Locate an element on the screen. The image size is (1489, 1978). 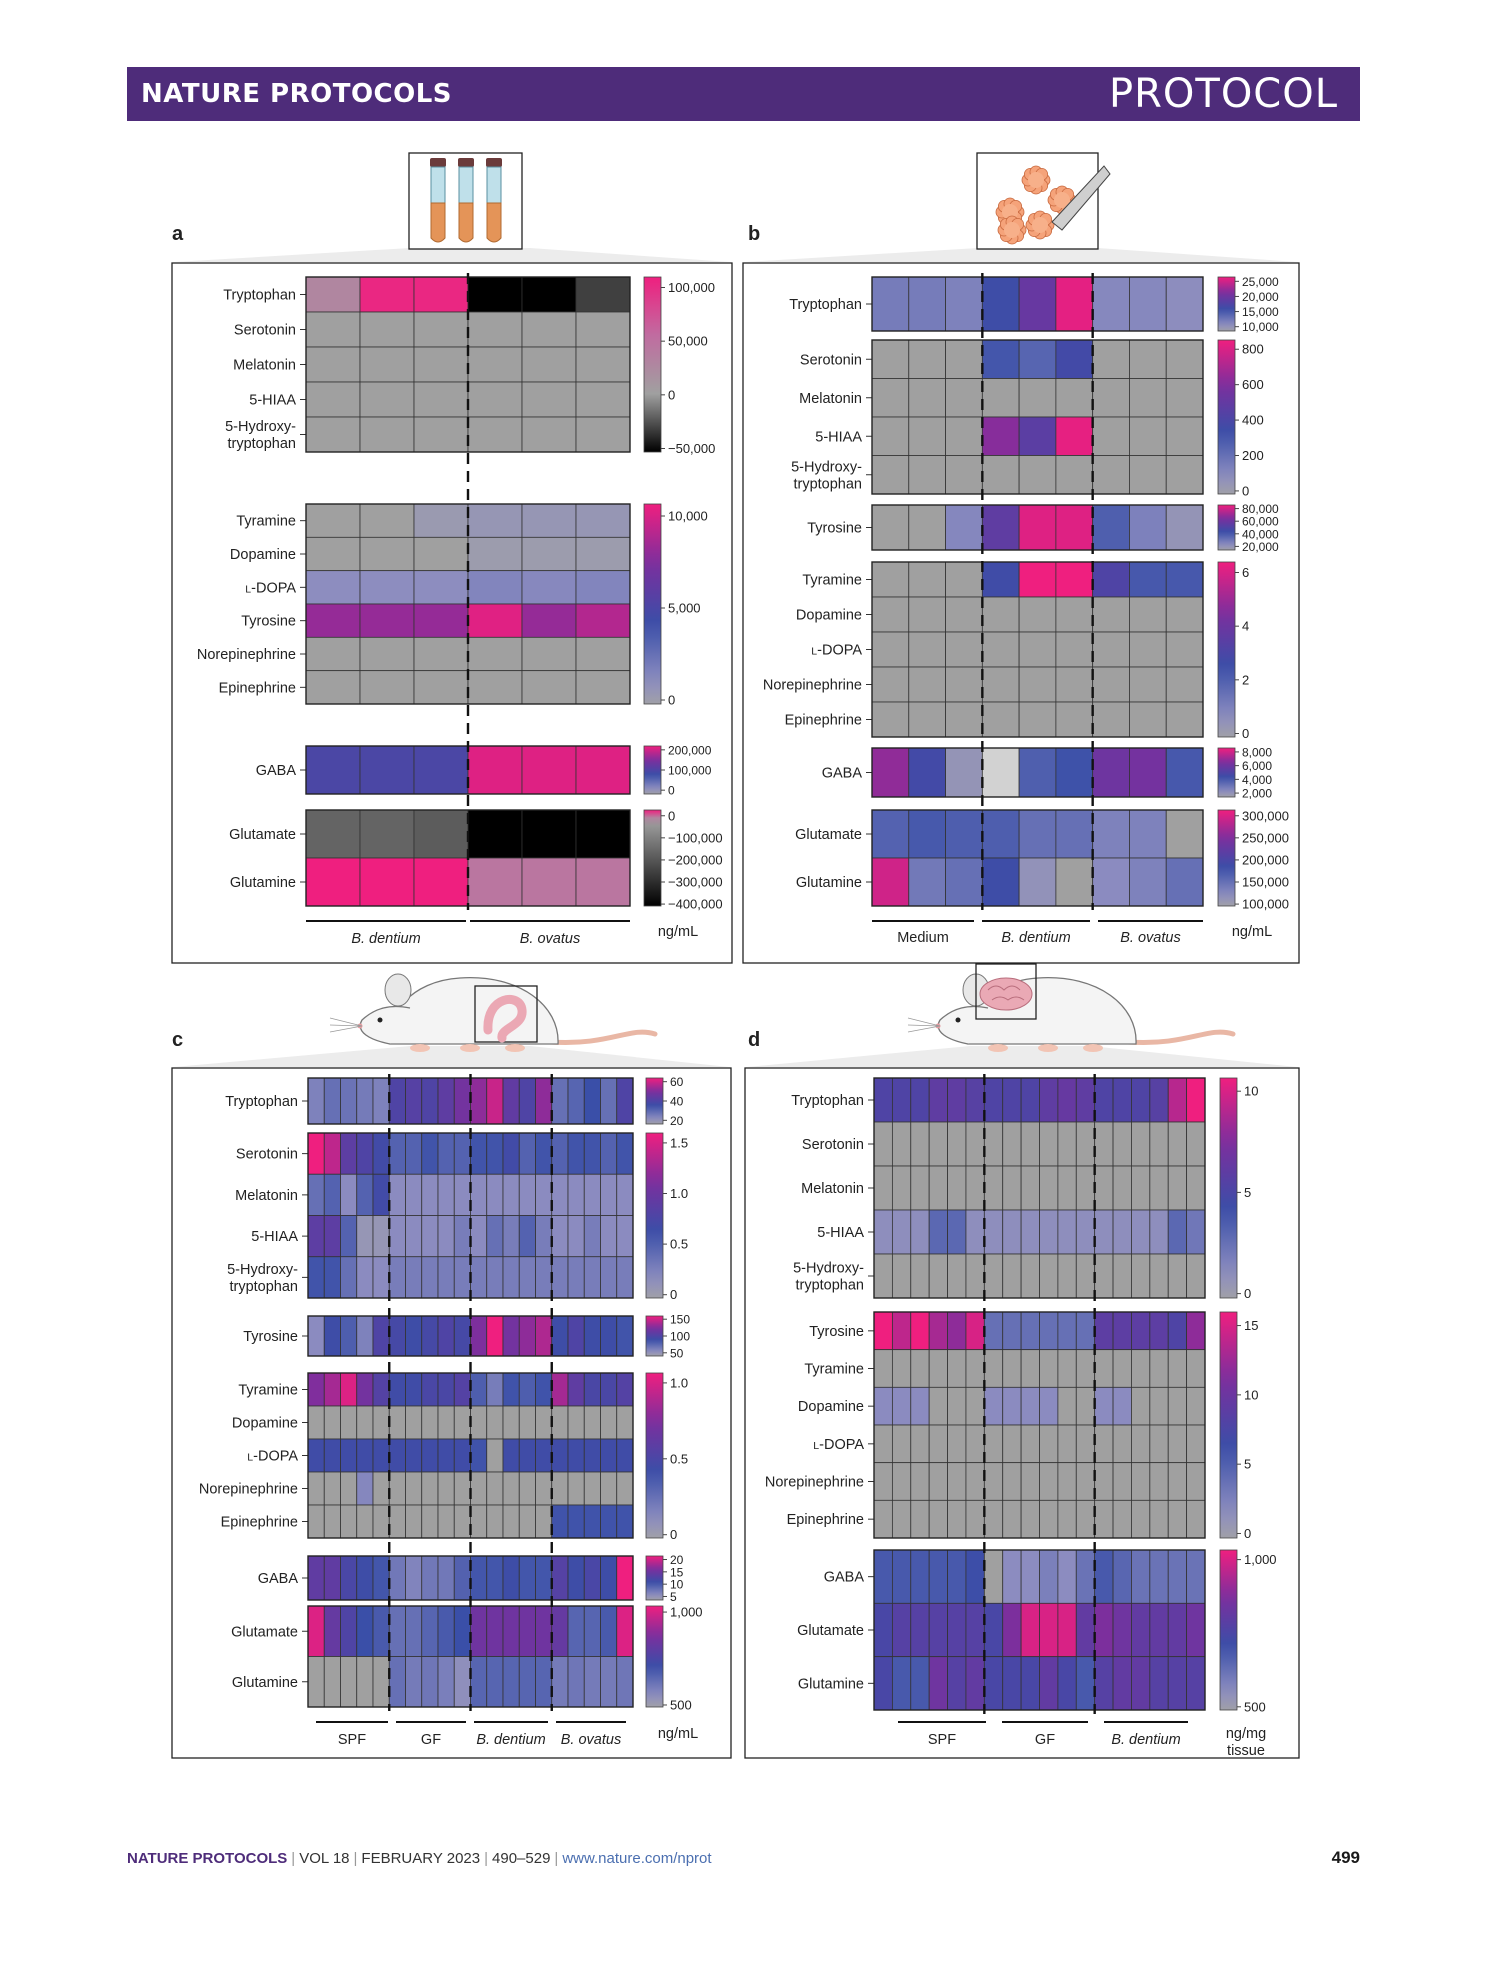
row-label: 5-Hydroxy- is located at coordinates (828, 1269).